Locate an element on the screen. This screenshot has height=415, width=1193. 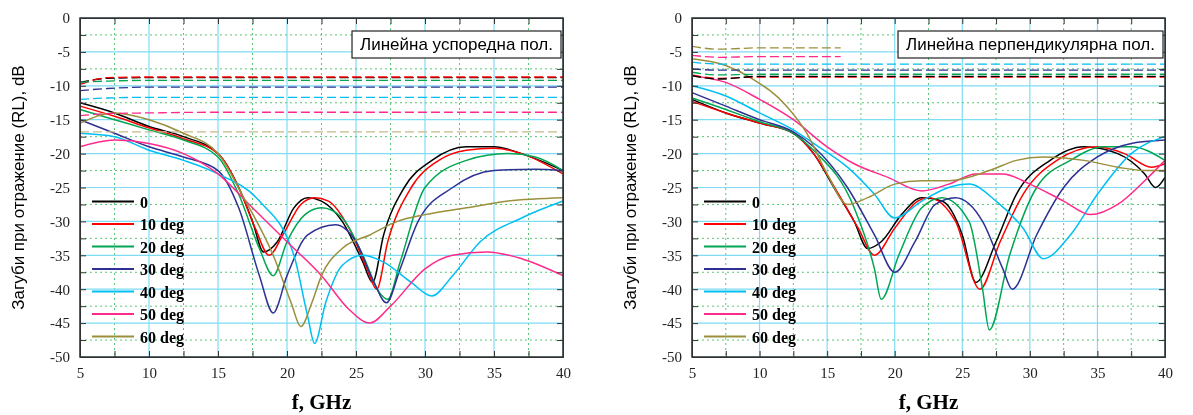
text: Линейна успоредна пол. is located at coordinates (456, 44).